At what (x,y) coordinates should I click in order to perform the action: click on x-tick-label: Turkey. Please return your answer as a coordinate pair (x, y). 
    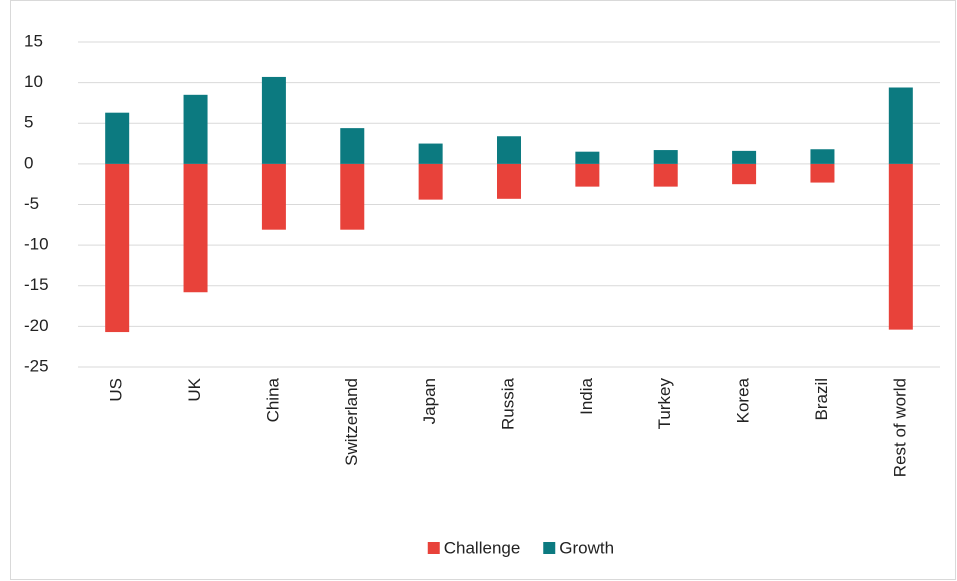
    Looking at the image, I should click on (664, 404).